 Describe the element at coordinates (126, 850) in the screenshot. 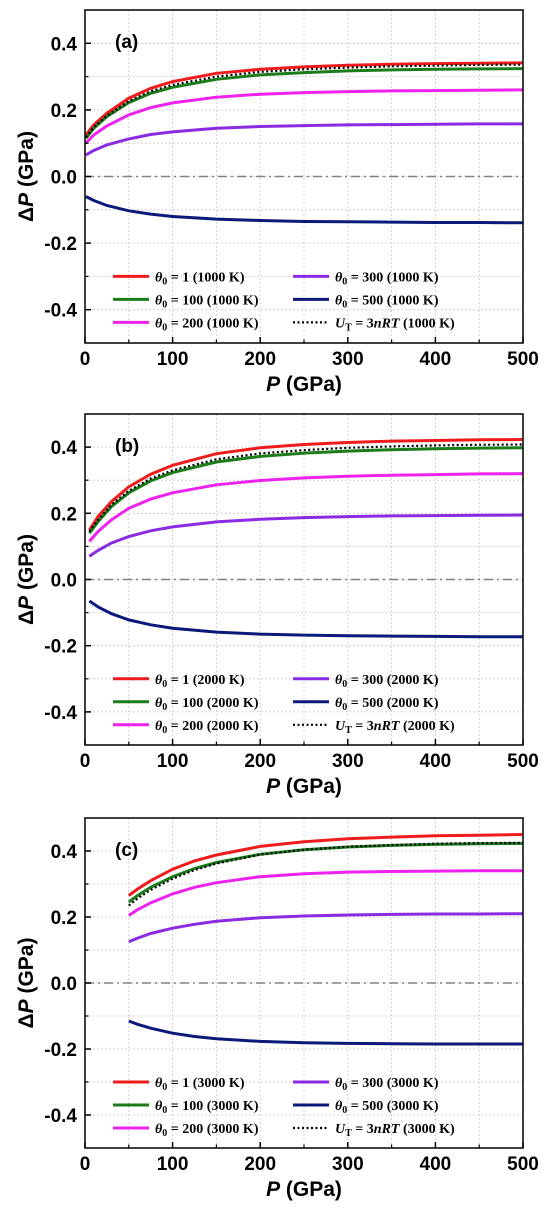

I see `panel-label: (c)` at that location.